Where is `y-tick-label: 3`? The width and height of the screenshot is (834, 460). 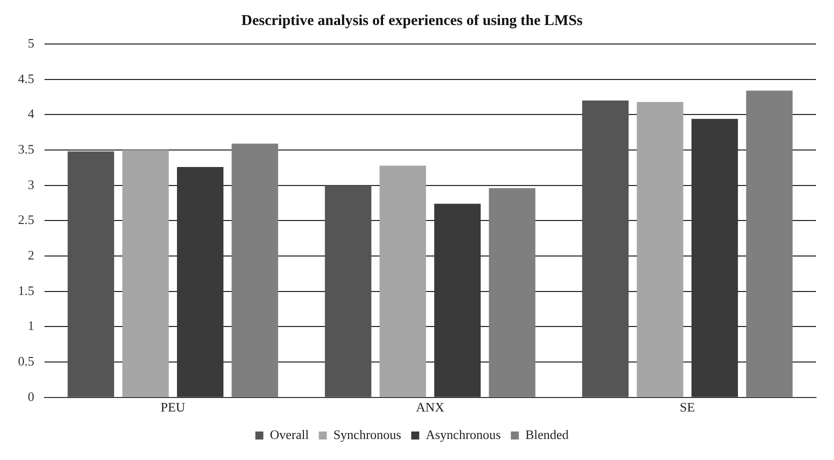
y-tick-label: 3 is located at coordinates (31, 184).